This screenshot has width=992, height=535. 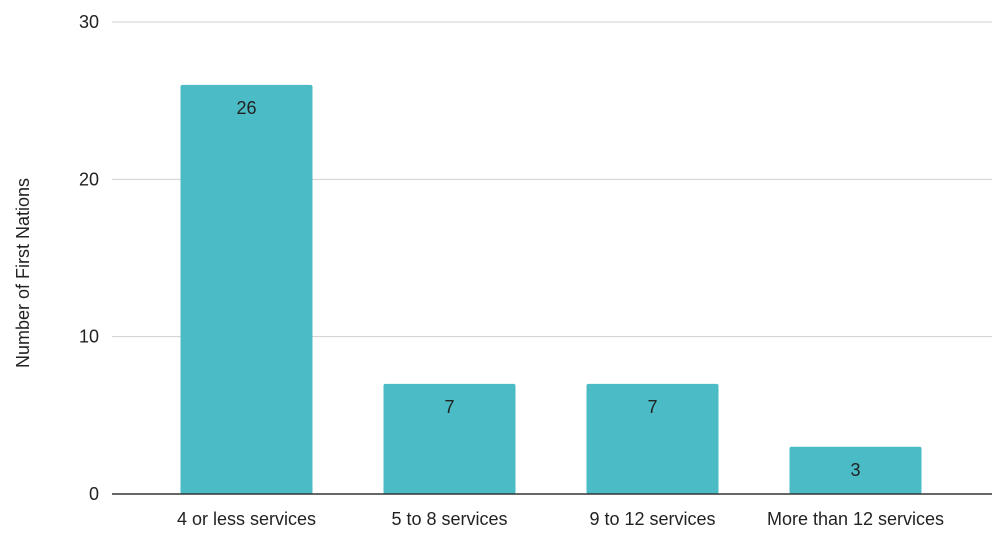 I want to click on x-category-label: 9 to 12 services, so click(x=652, y=519).